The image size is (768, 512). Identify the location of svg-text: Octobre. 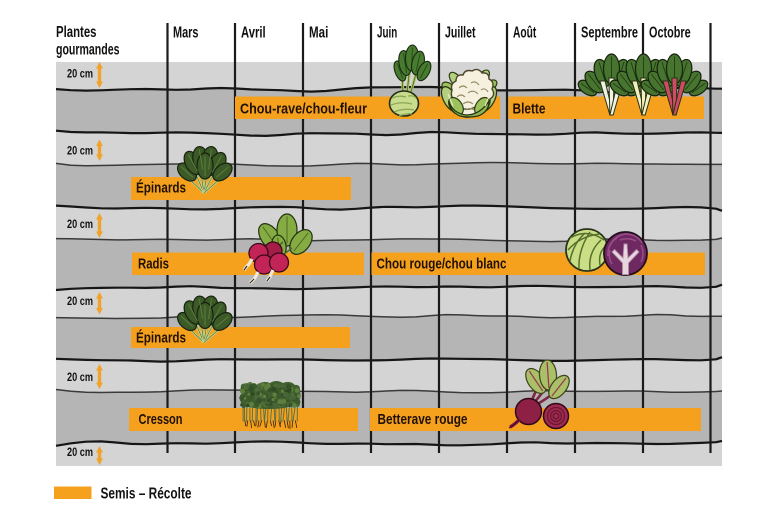
(670, 33).